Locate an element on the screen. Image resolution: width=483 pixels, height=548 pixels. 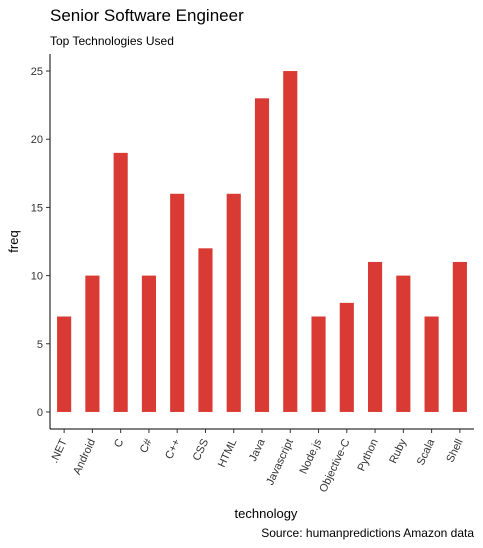
y-axis-ticks: 0 5 10 15 20 25 is located at coordinates (40, 242).